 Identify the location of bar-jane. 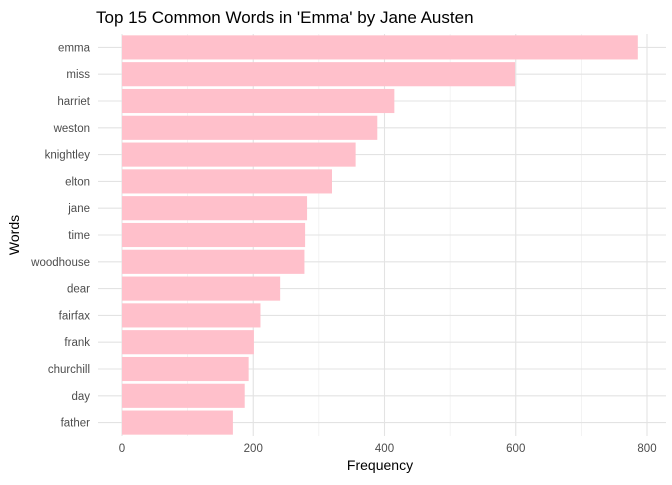
(215, 208).